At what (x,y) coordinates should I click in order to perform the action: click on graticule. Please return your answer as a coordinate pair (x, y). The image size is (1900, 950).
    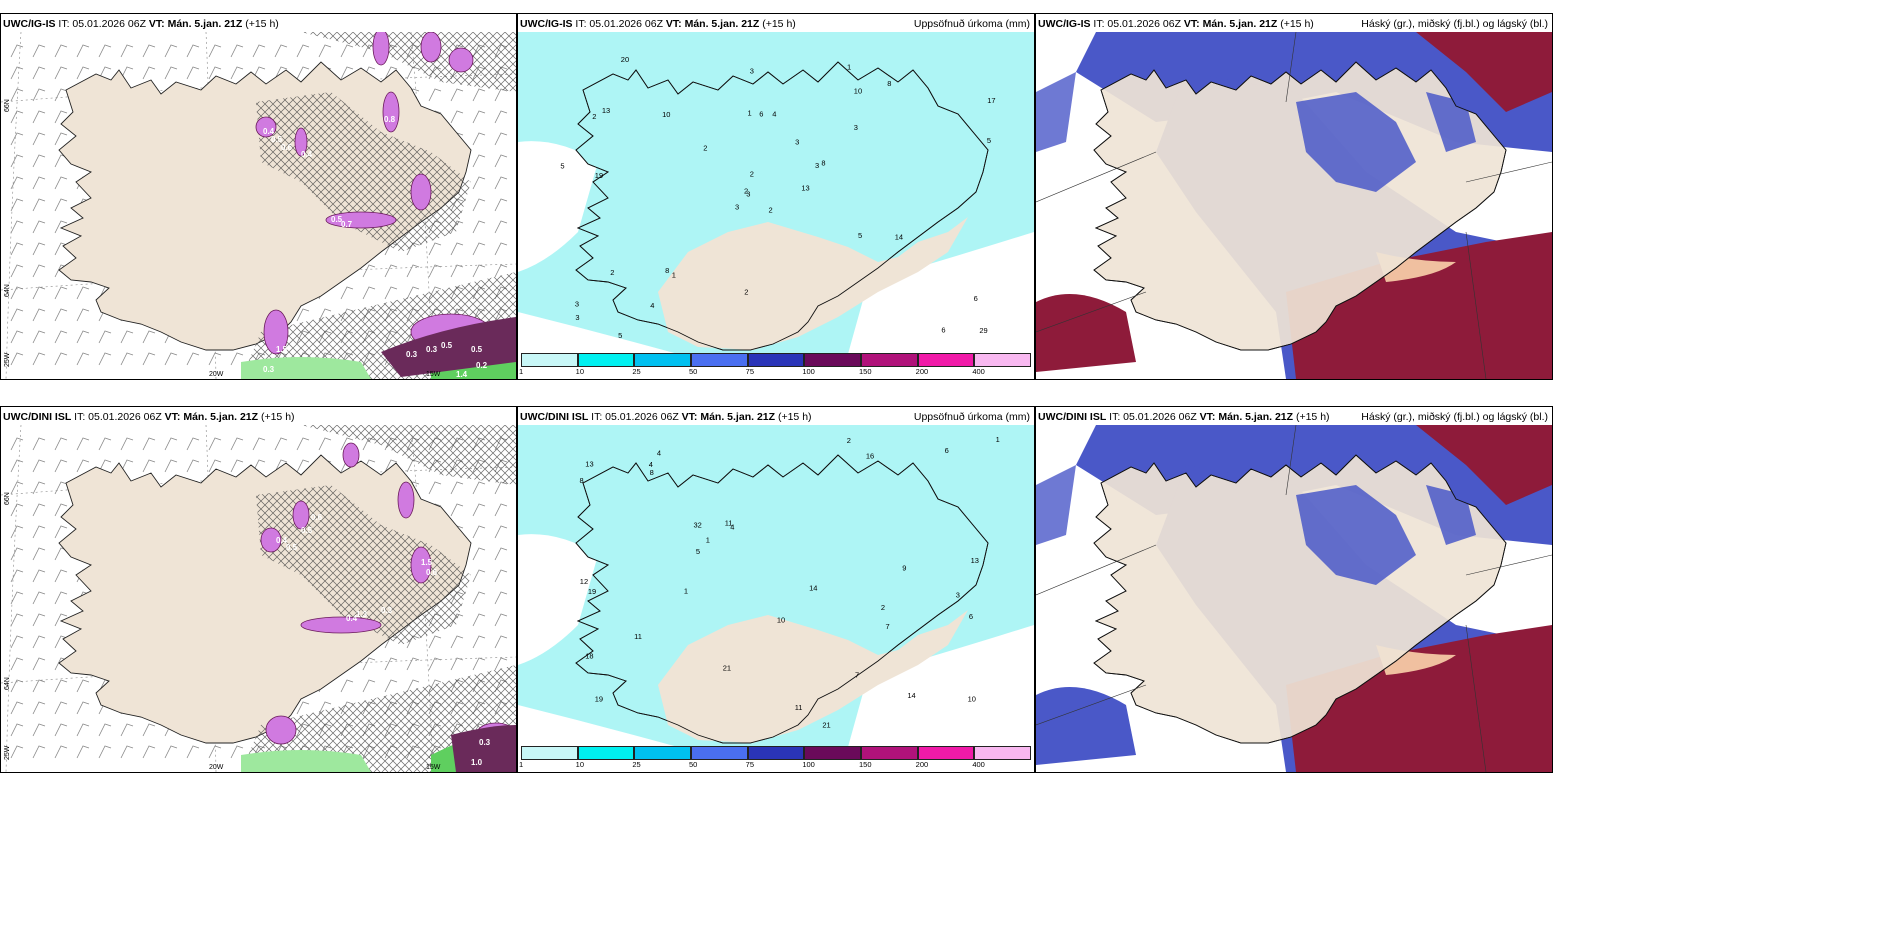
    Looking at the image, I should click on (1294, 205).